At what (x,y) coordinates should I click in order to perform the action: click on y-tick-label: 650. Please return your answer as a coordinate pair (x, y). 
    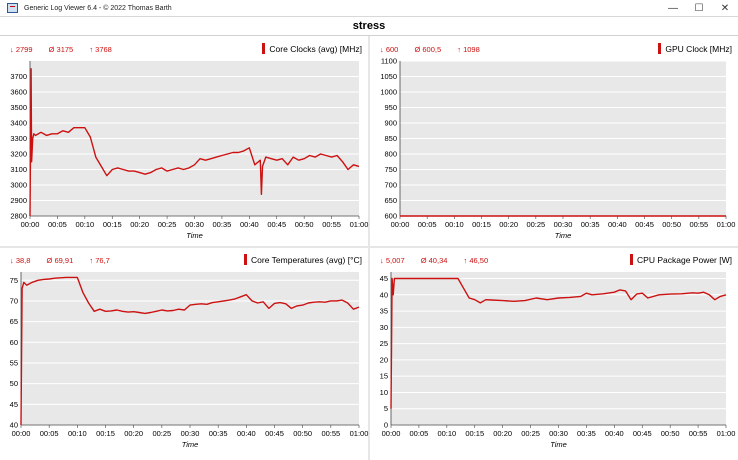
    Looking at the image, I should click on (390, 200).